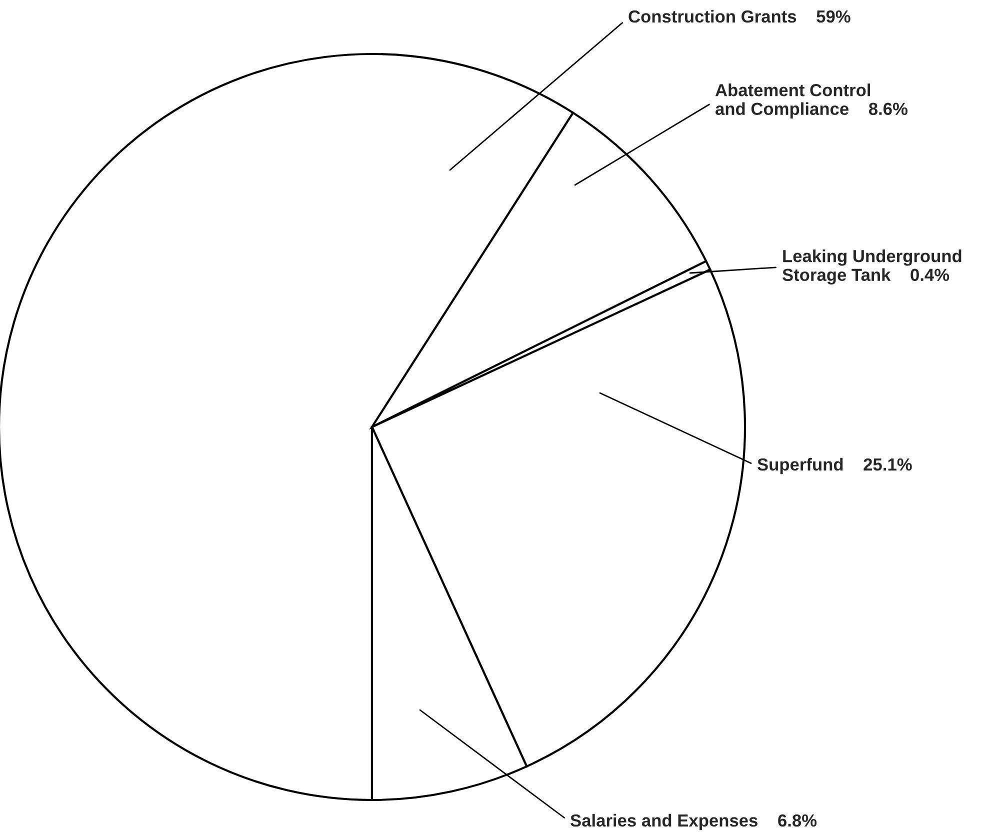  What do you see at coordinates (739, 16) in the screenshot?
I see `slice-label: Construction Grants 59%` at bounding box center [739, 16].